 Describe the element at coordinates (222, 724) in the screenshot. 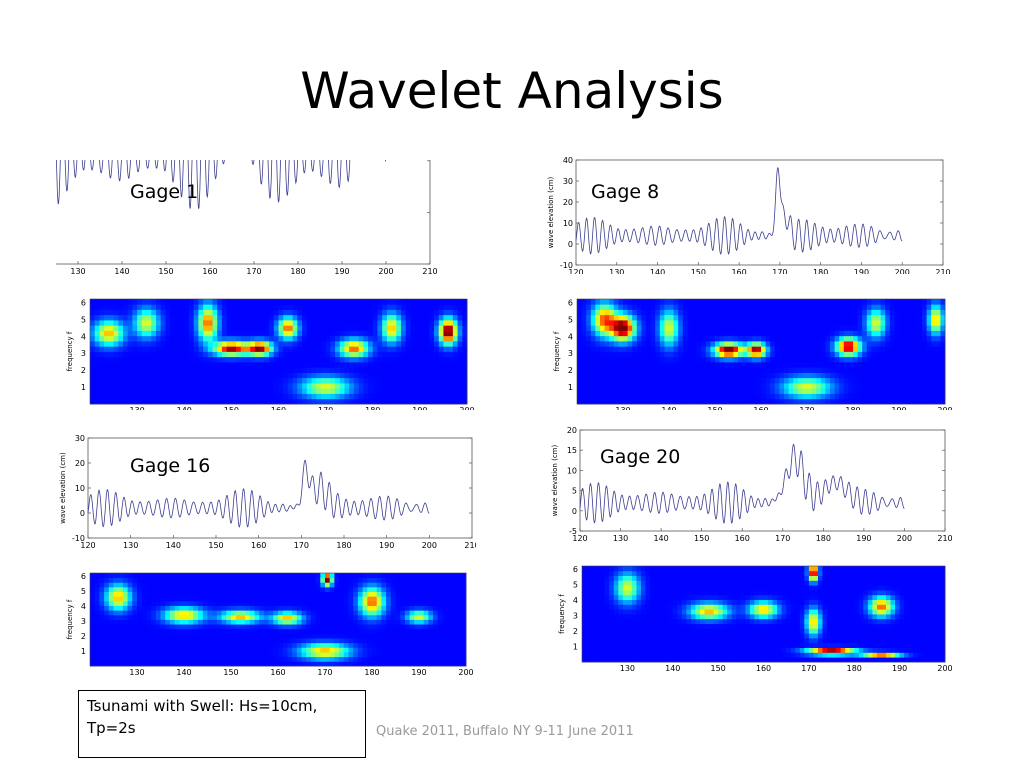

I see `caption-box: Tsunami with Swell: Hs=10cm, Tp=2s` at that location.